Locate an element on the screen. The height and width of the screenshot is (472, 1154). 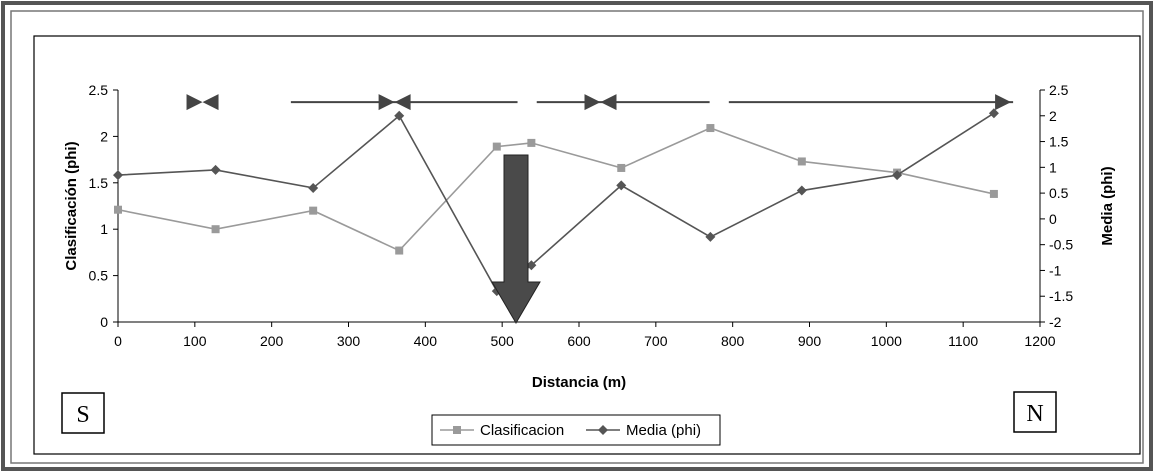
legend: Clasificacion Media (phi) is located at coordinates (576, 430).